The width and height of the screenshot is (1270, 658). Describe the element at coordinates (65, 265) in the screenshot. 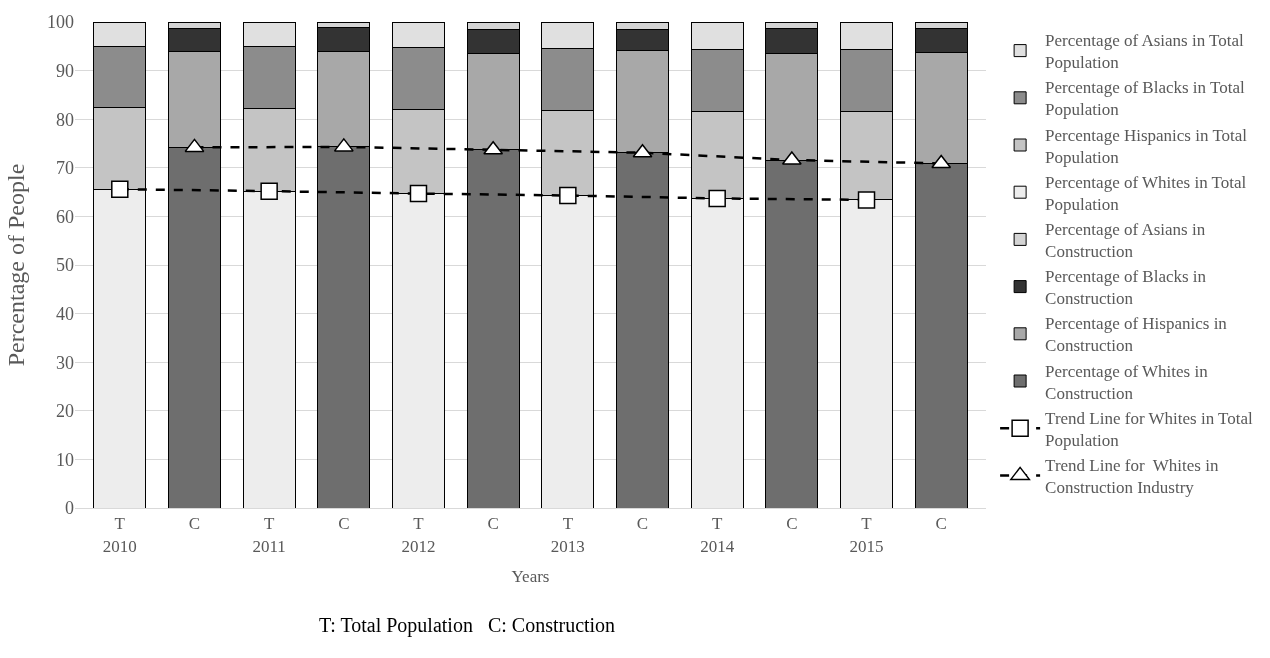

I see `y-tick-label: 50` at that location.